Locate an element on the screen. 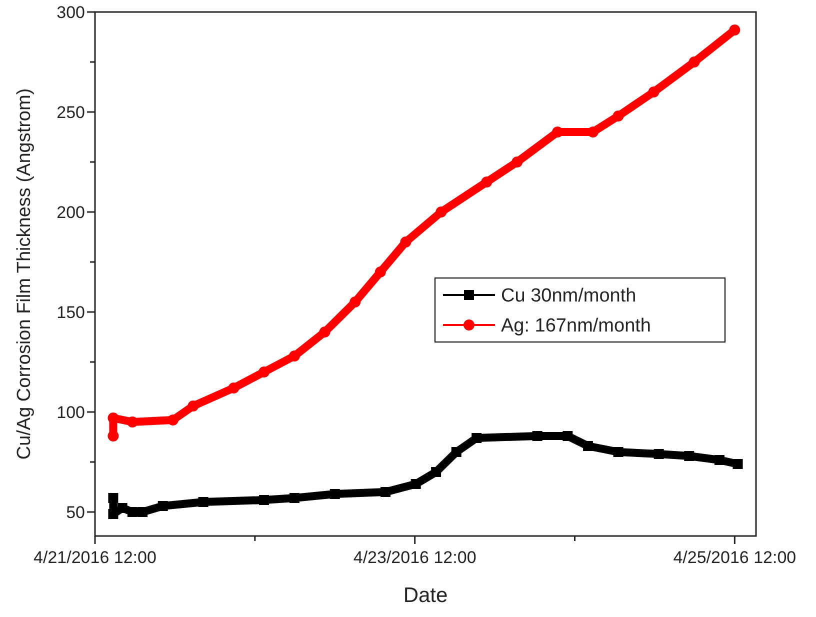  y-axis-title: Cu/Ag Corrosion Film Thickness (Angstrom) is located at coordinates (24, 274).